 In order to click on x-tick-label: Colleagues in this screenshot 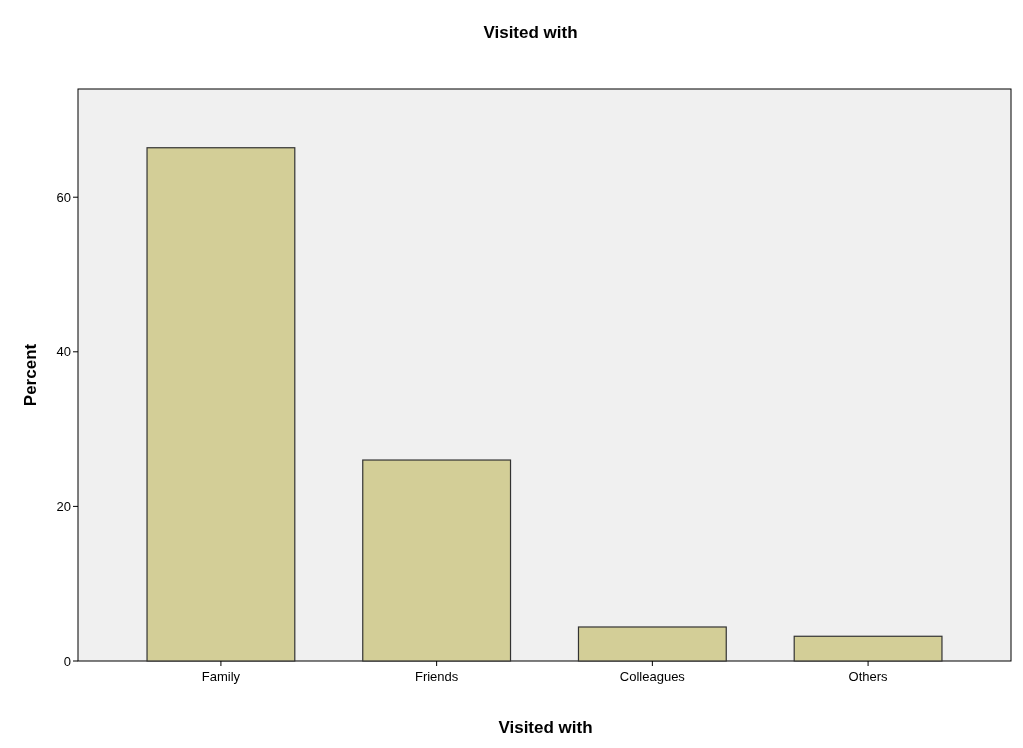, I will do `click(652, 676)`.